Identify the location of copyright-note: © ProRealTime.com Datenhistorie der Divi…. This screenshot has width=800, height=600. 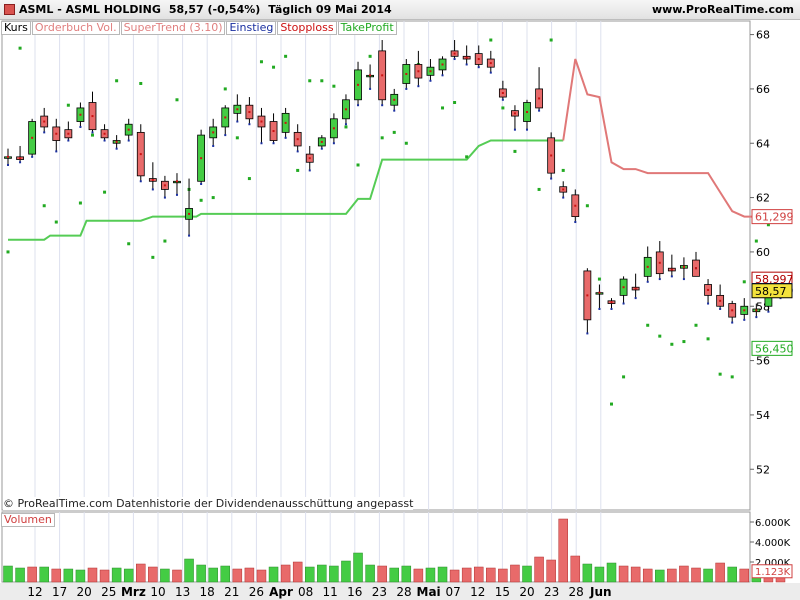
(208, 503).